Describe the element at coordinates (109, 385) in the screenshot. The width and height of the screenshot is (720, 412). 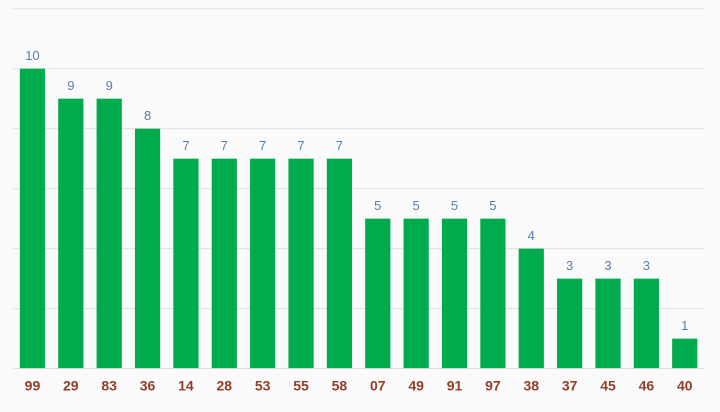
I see `svg-text: 83` at that location.